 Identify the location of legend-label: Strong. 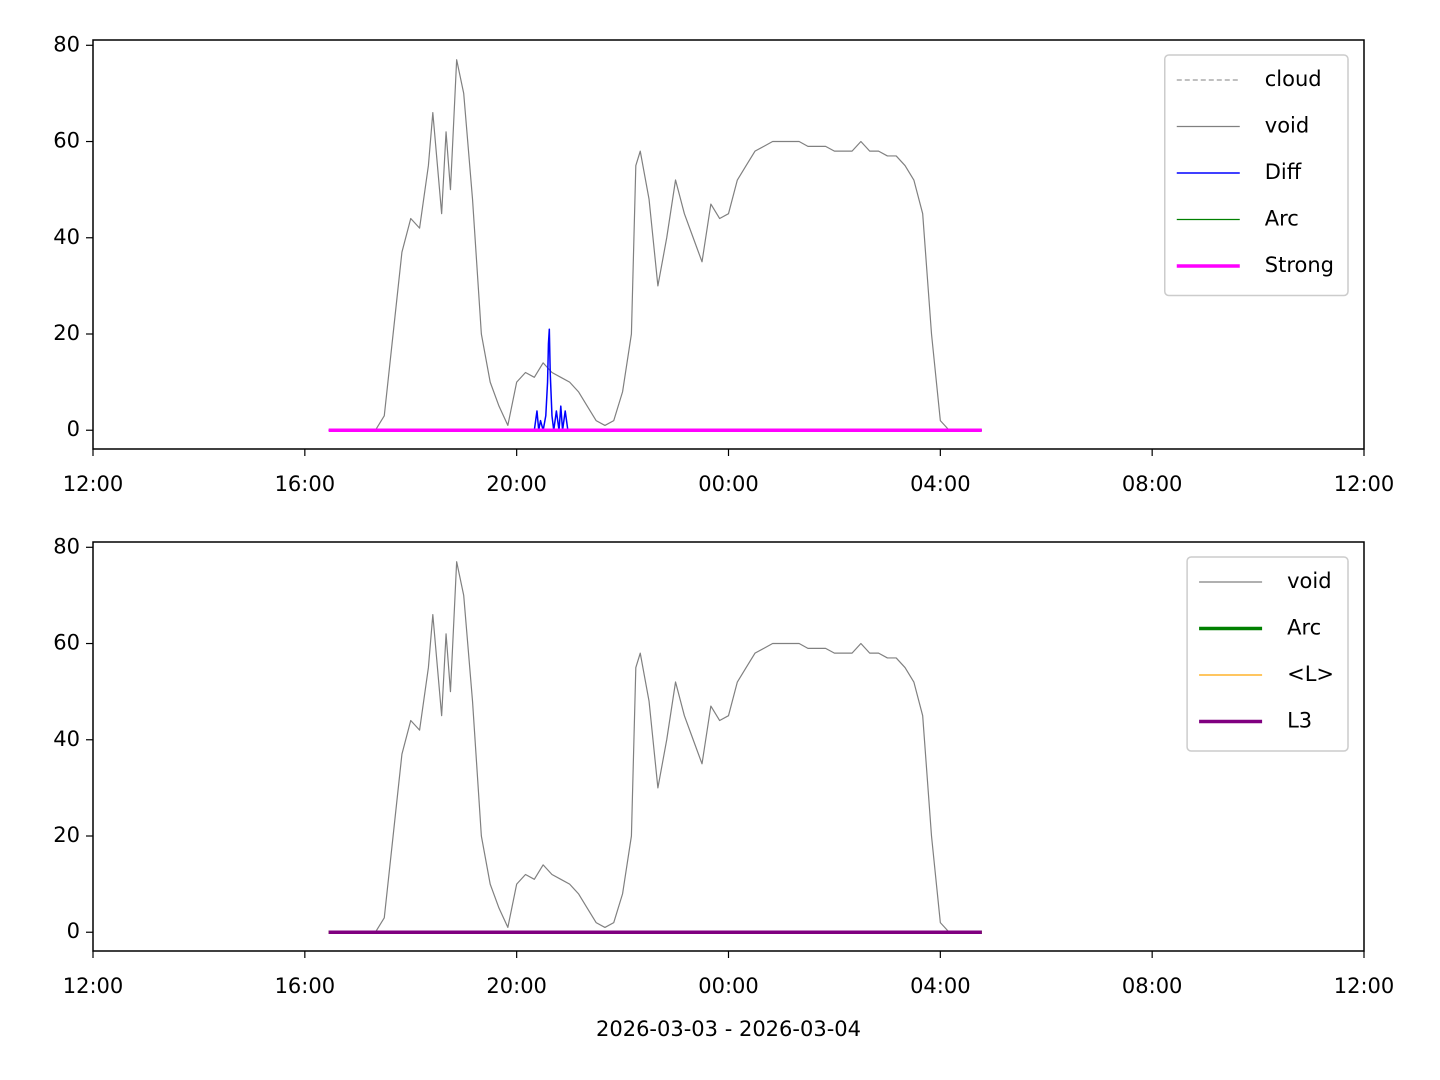
(1299, 265).